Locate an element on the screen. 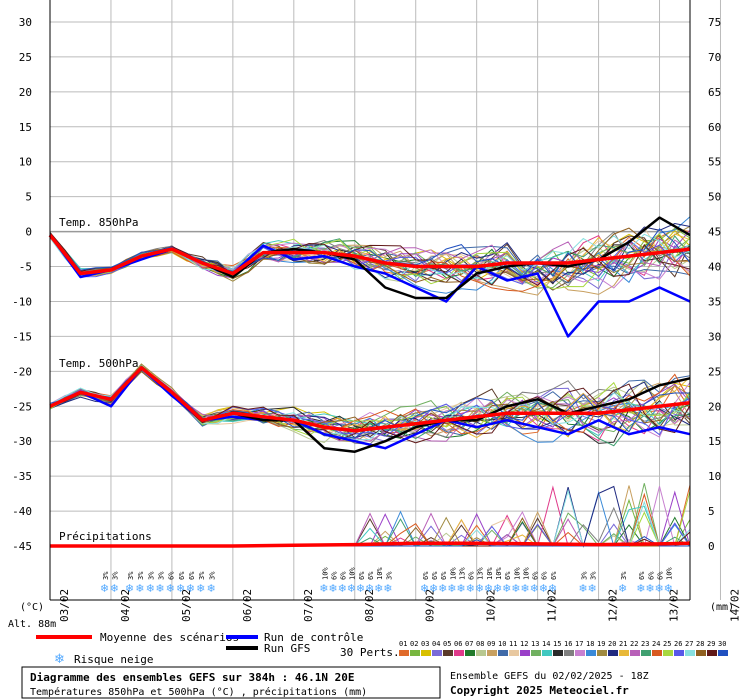  pert-number: 19 is located at coordinates (601, 644).